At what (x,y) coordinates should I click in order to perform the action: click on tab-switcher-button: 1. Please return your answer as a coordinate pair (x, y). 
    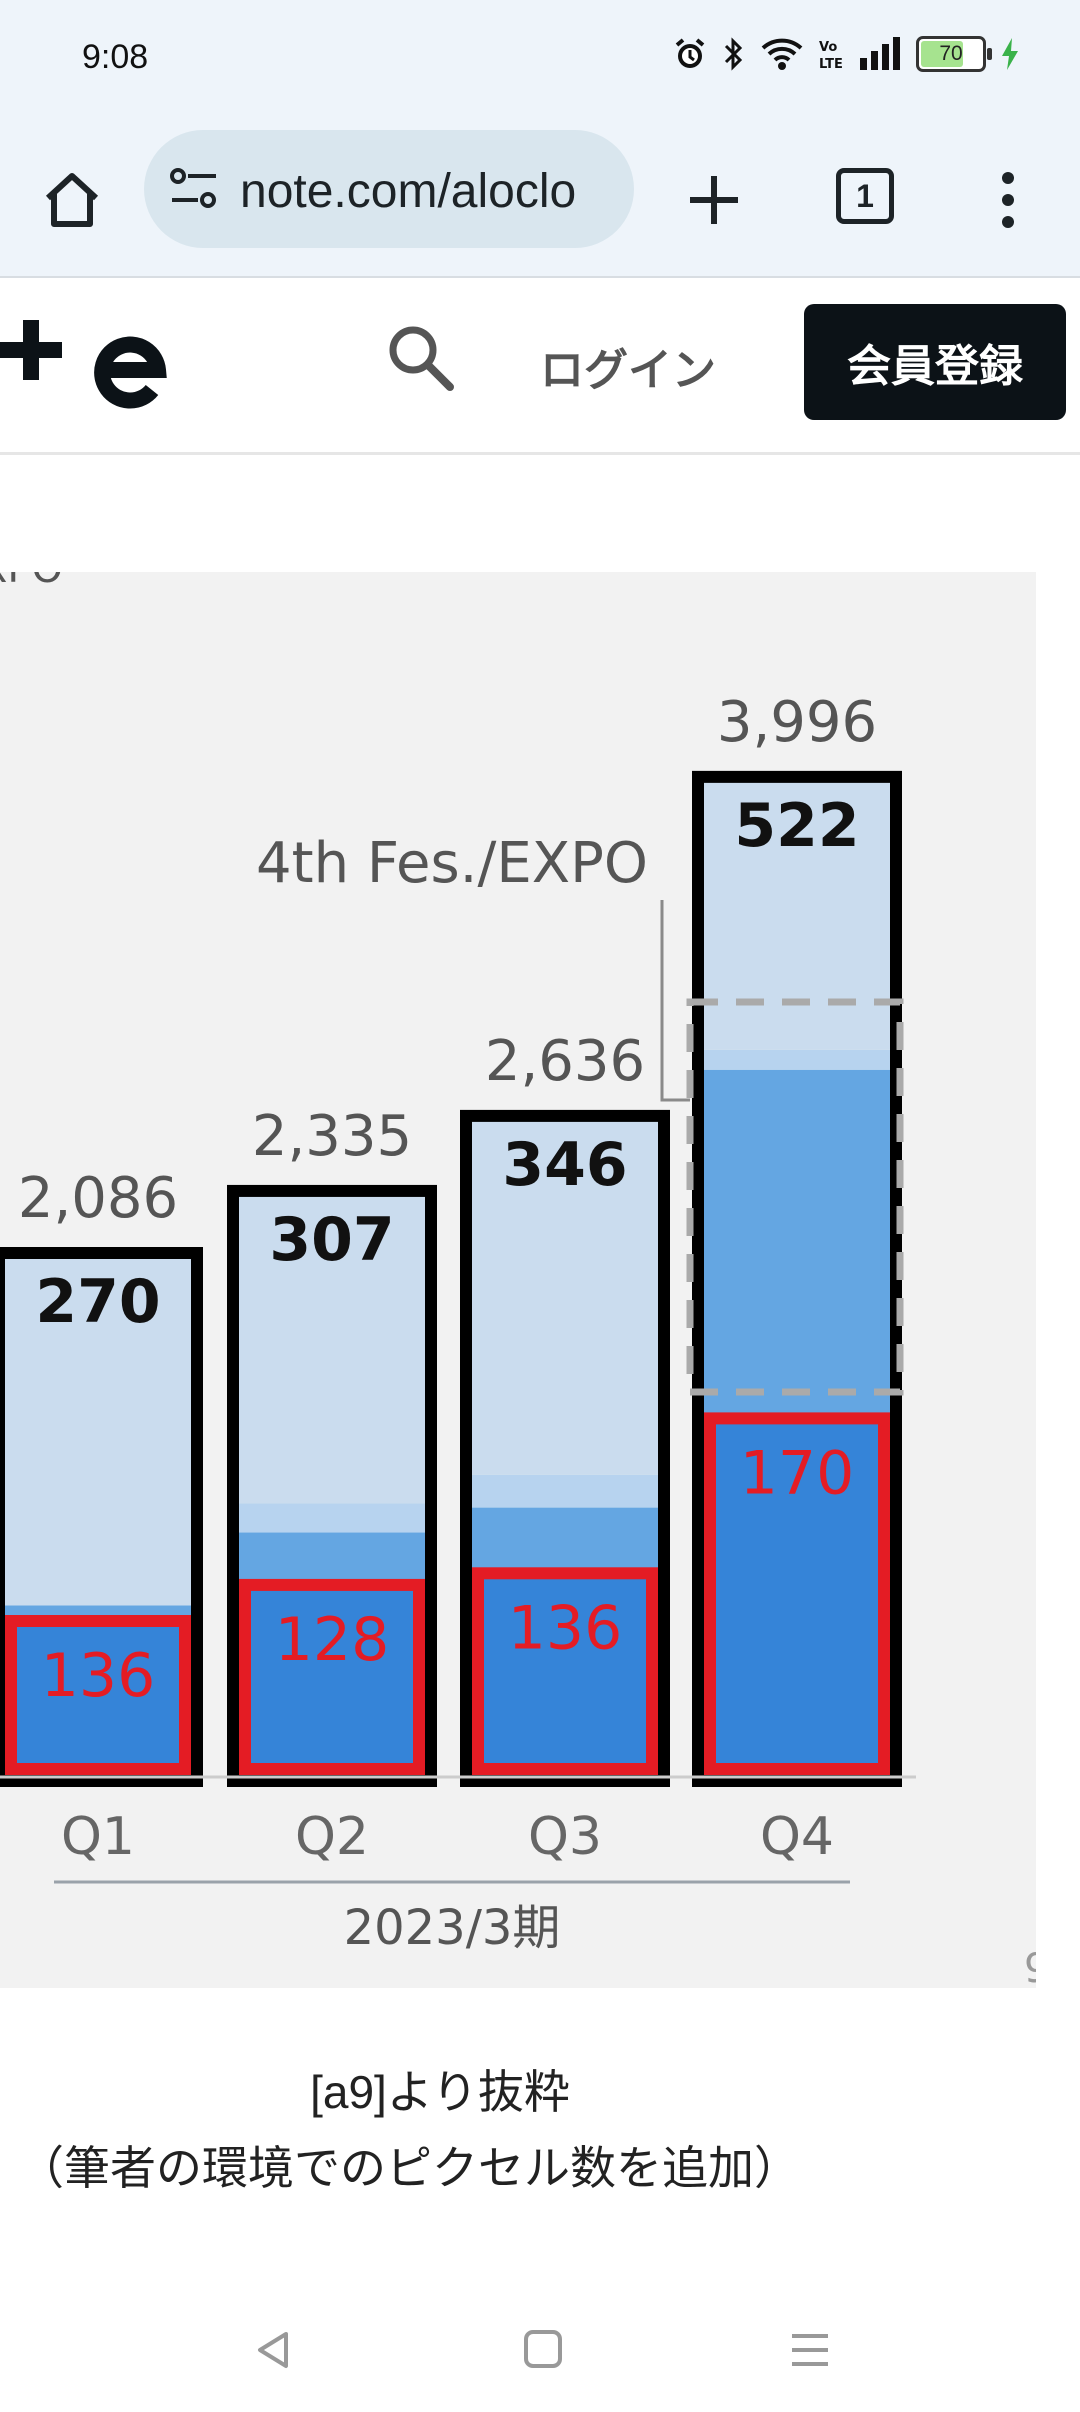
    Looking at the image, I should click on (865, 196).